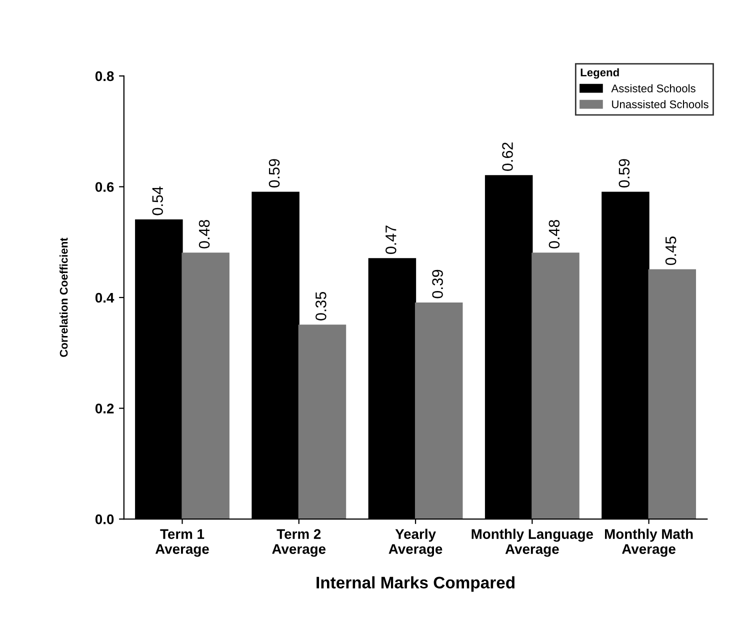  Describe the element at coordinates (104, 76) in the screenshot. I see `y-tick-label: 0.8` at that location.